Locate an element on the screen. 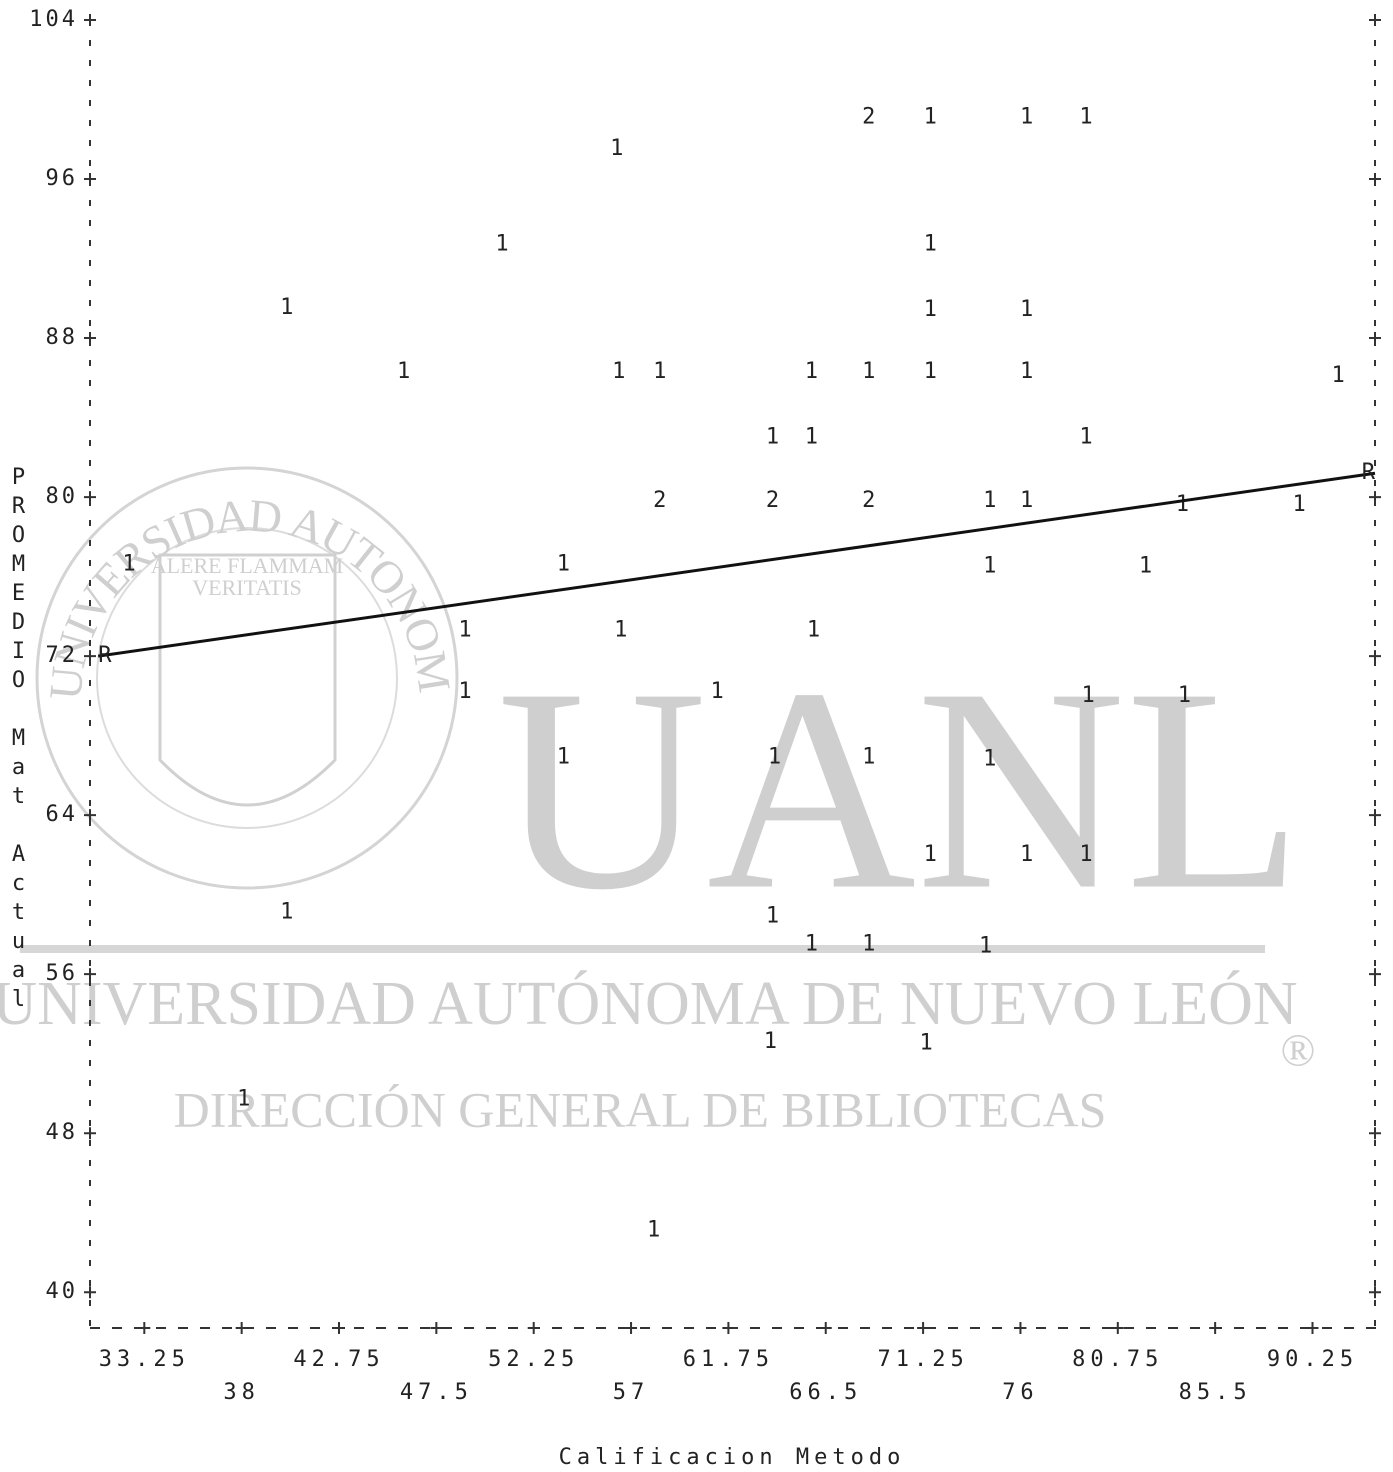 Image resolution: width=1393 pixels, height=1472 pixels. y-tick-label: 40 is located at coordinates (62, 1291).